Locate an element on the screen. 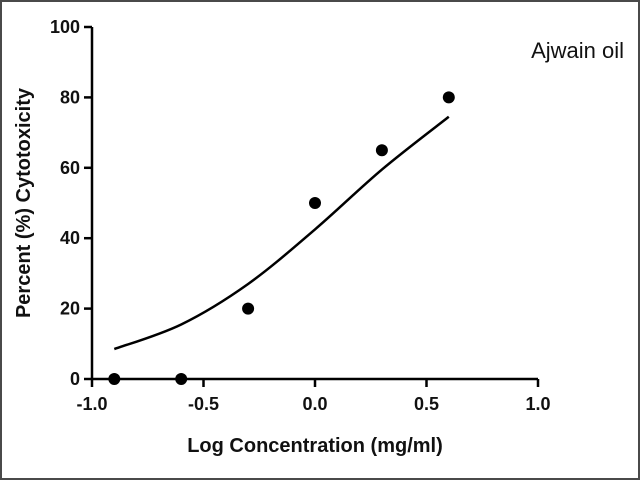  y-tick-label: 60 is located at coordinates (70, 168).